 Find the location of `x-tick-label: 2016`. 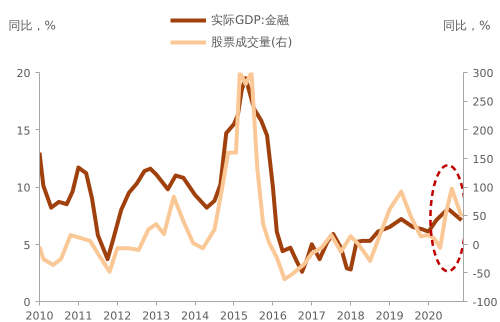

x-tick-label: 2016 is located at coordinates (272, 316).